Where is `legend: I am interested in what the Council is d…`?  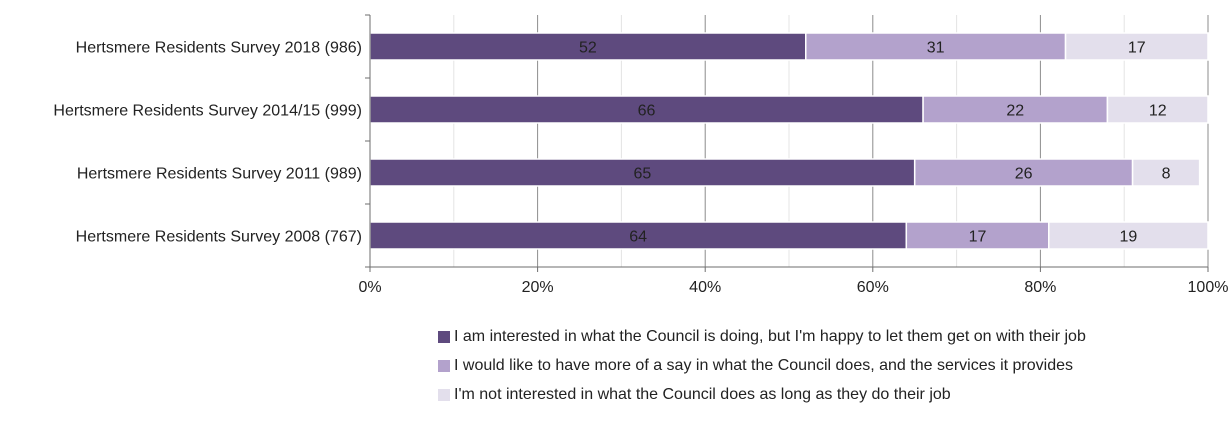
legend: I am interested in what the Council is d… is located at coordinates (762, 365).